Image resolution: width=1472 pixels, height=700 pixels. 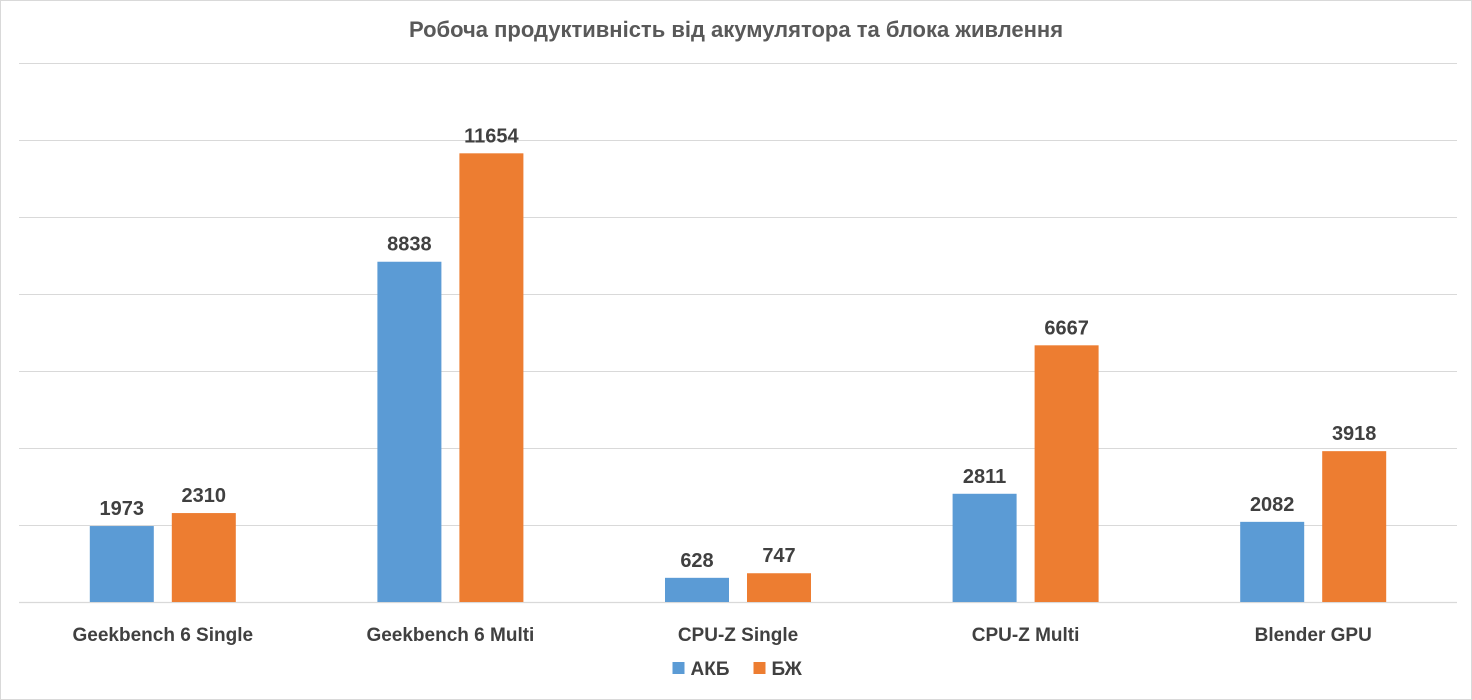 What do you see at coordinates (1066, 328) in the screenshot?
I see `data-label: 6667` at bounding box center [1066, 328].